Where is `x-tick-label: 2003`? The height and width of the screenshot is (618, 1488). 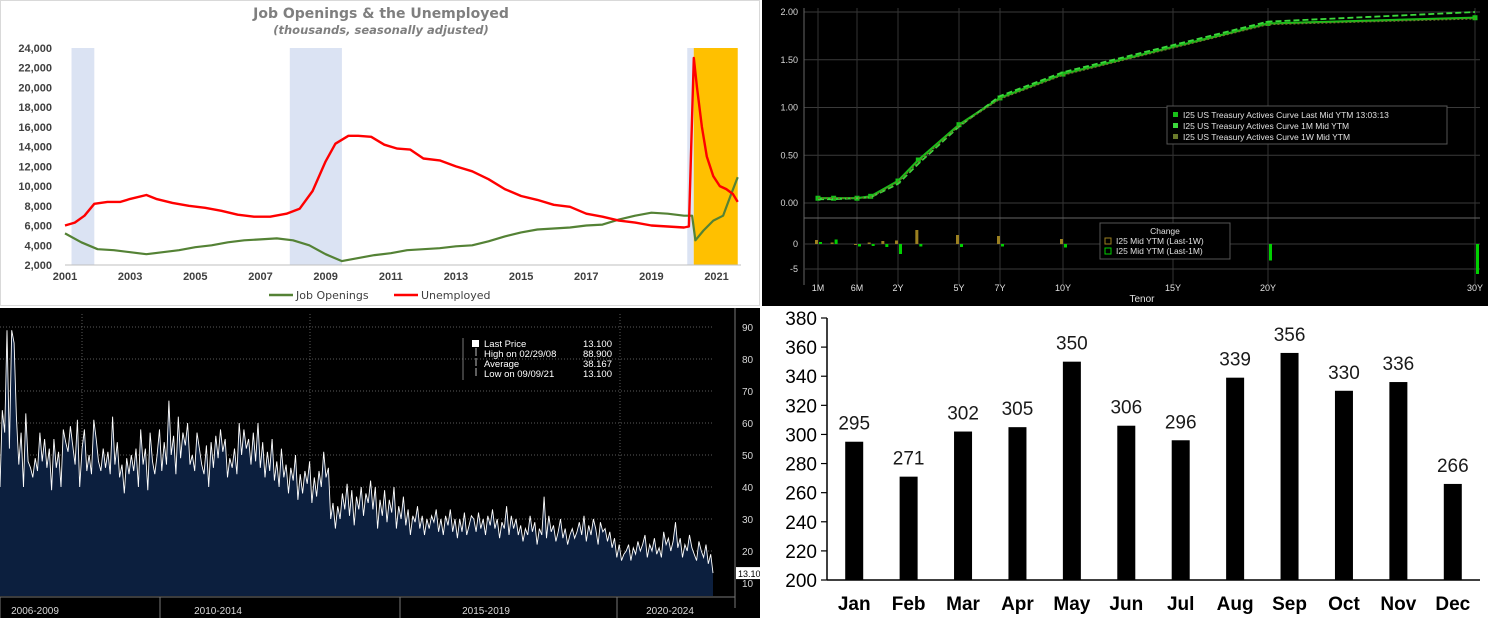 x-tick-label: 2003 is located at coordinates (130, 277).